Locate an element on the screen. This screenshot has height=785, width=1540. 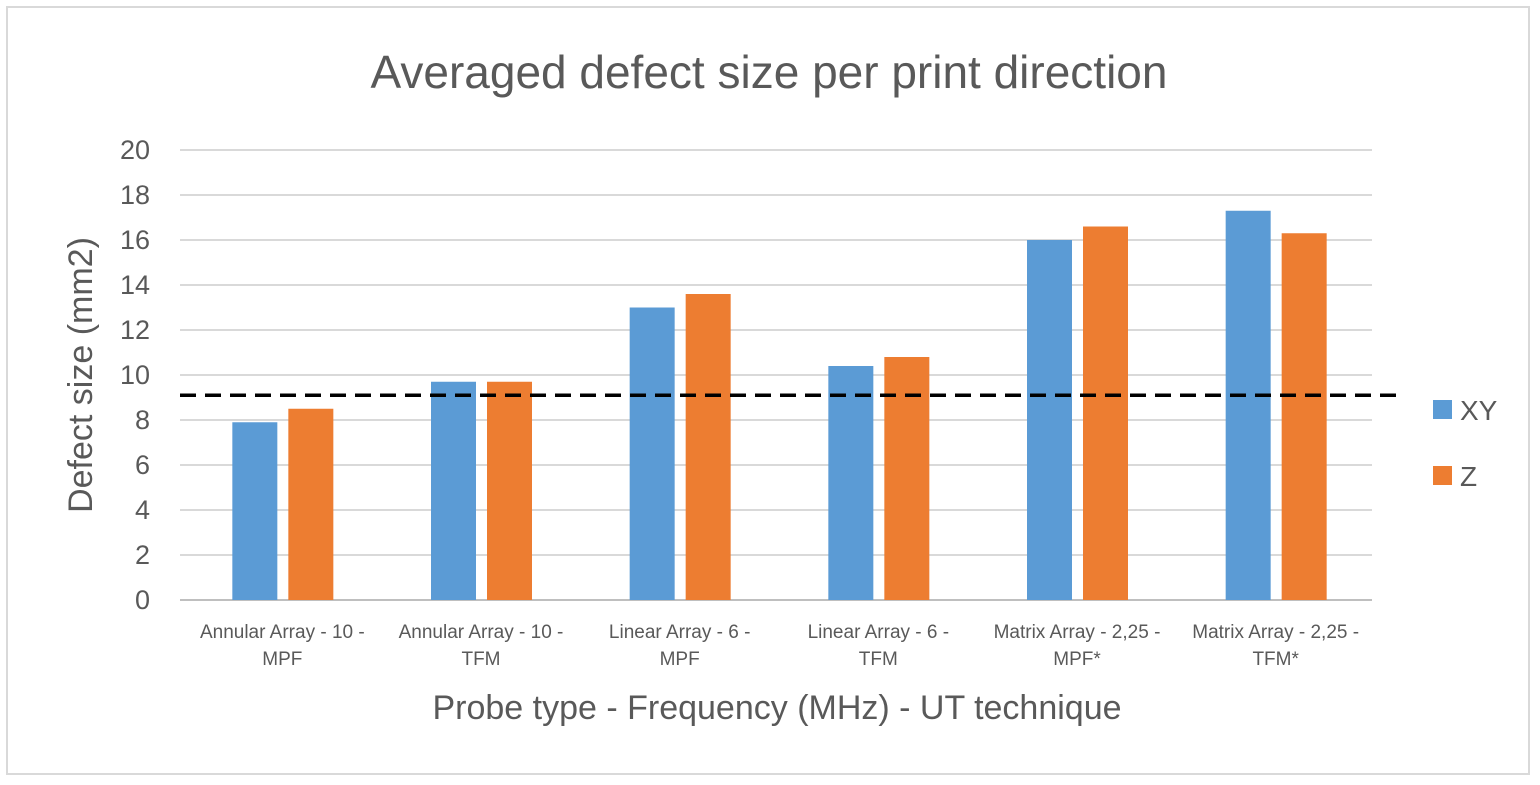
y-tick-label: 16 is located at coordinates (135, 240).